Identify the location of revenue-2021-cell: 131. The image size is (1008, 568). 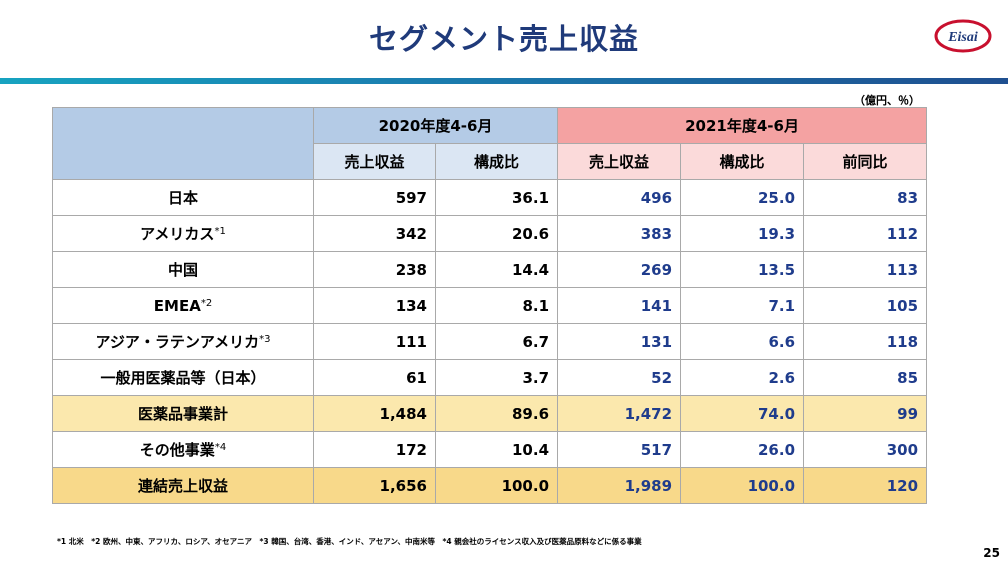
(619, 341).